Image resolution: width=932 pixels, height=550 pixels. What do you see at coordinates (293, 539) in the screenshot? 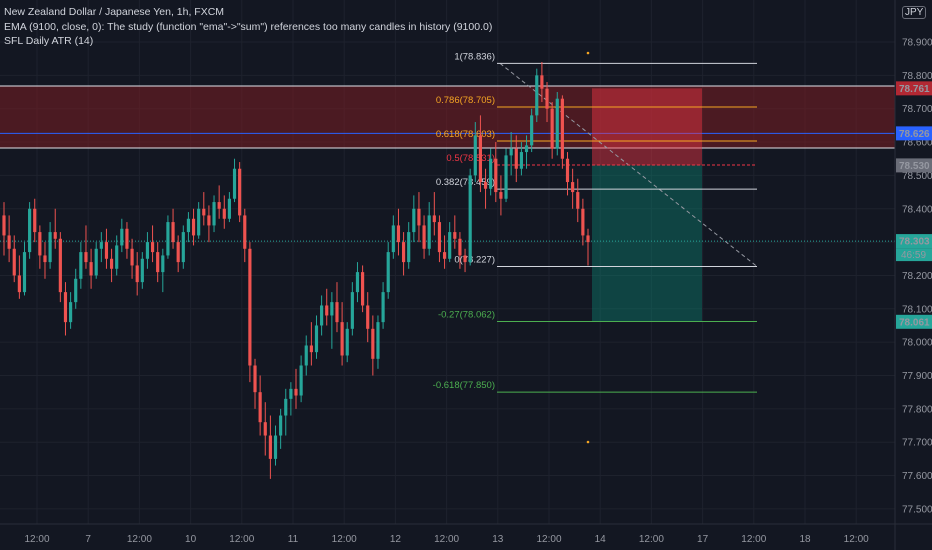
I see `x-tick-label: 11` at bounding box center [293, 539].